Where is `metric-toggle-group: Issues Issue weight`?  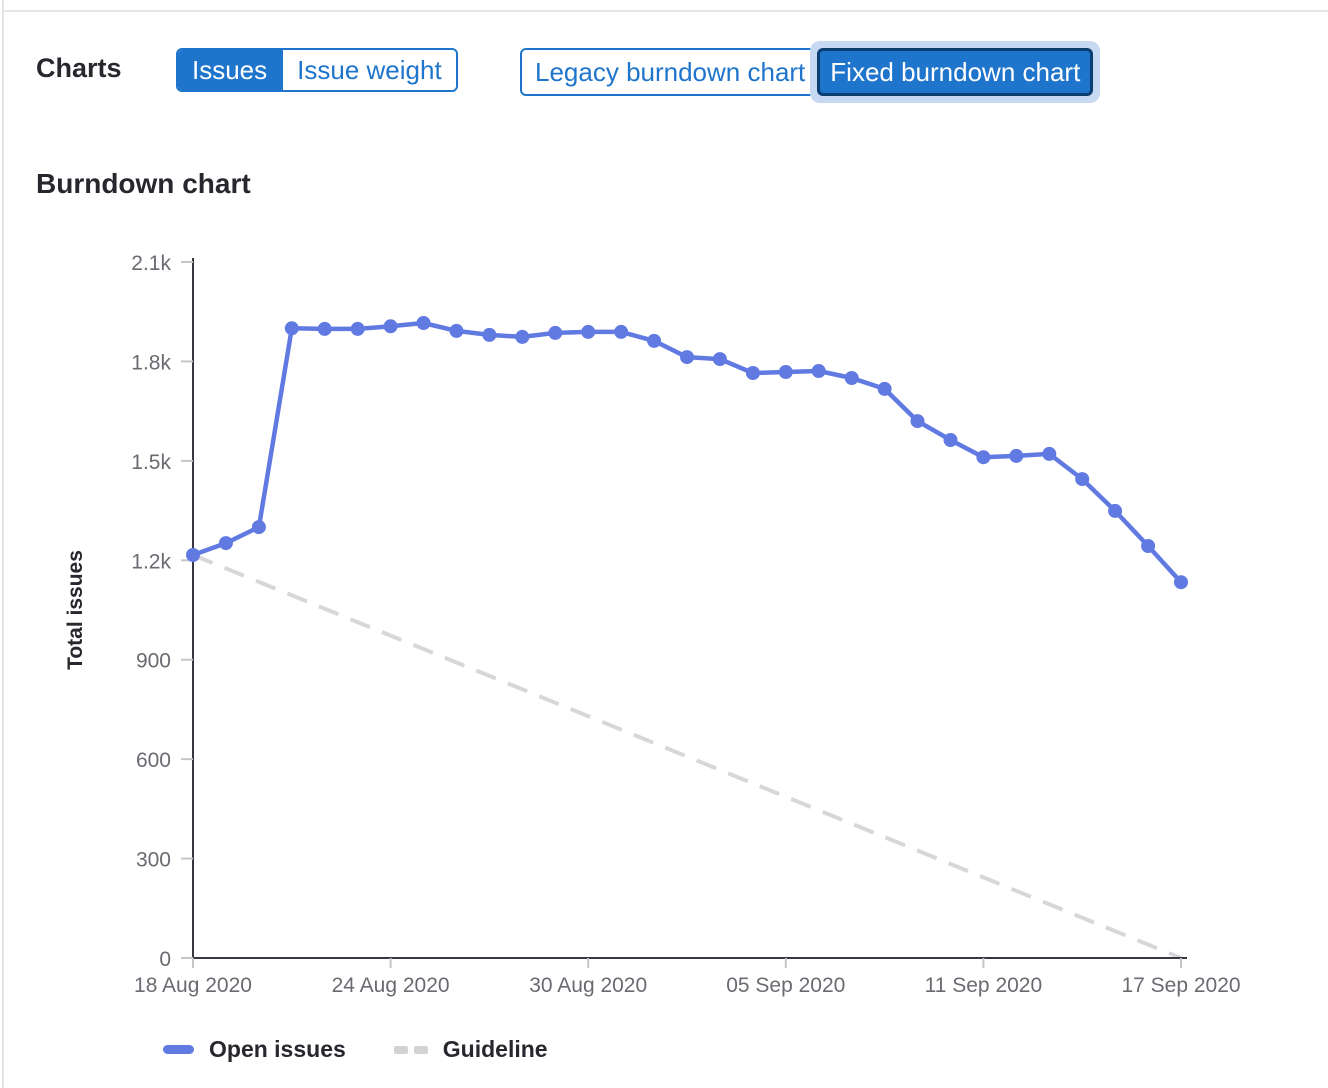
metric-toggle-group: Issues Issue weight is located at coordinates (317, 70).